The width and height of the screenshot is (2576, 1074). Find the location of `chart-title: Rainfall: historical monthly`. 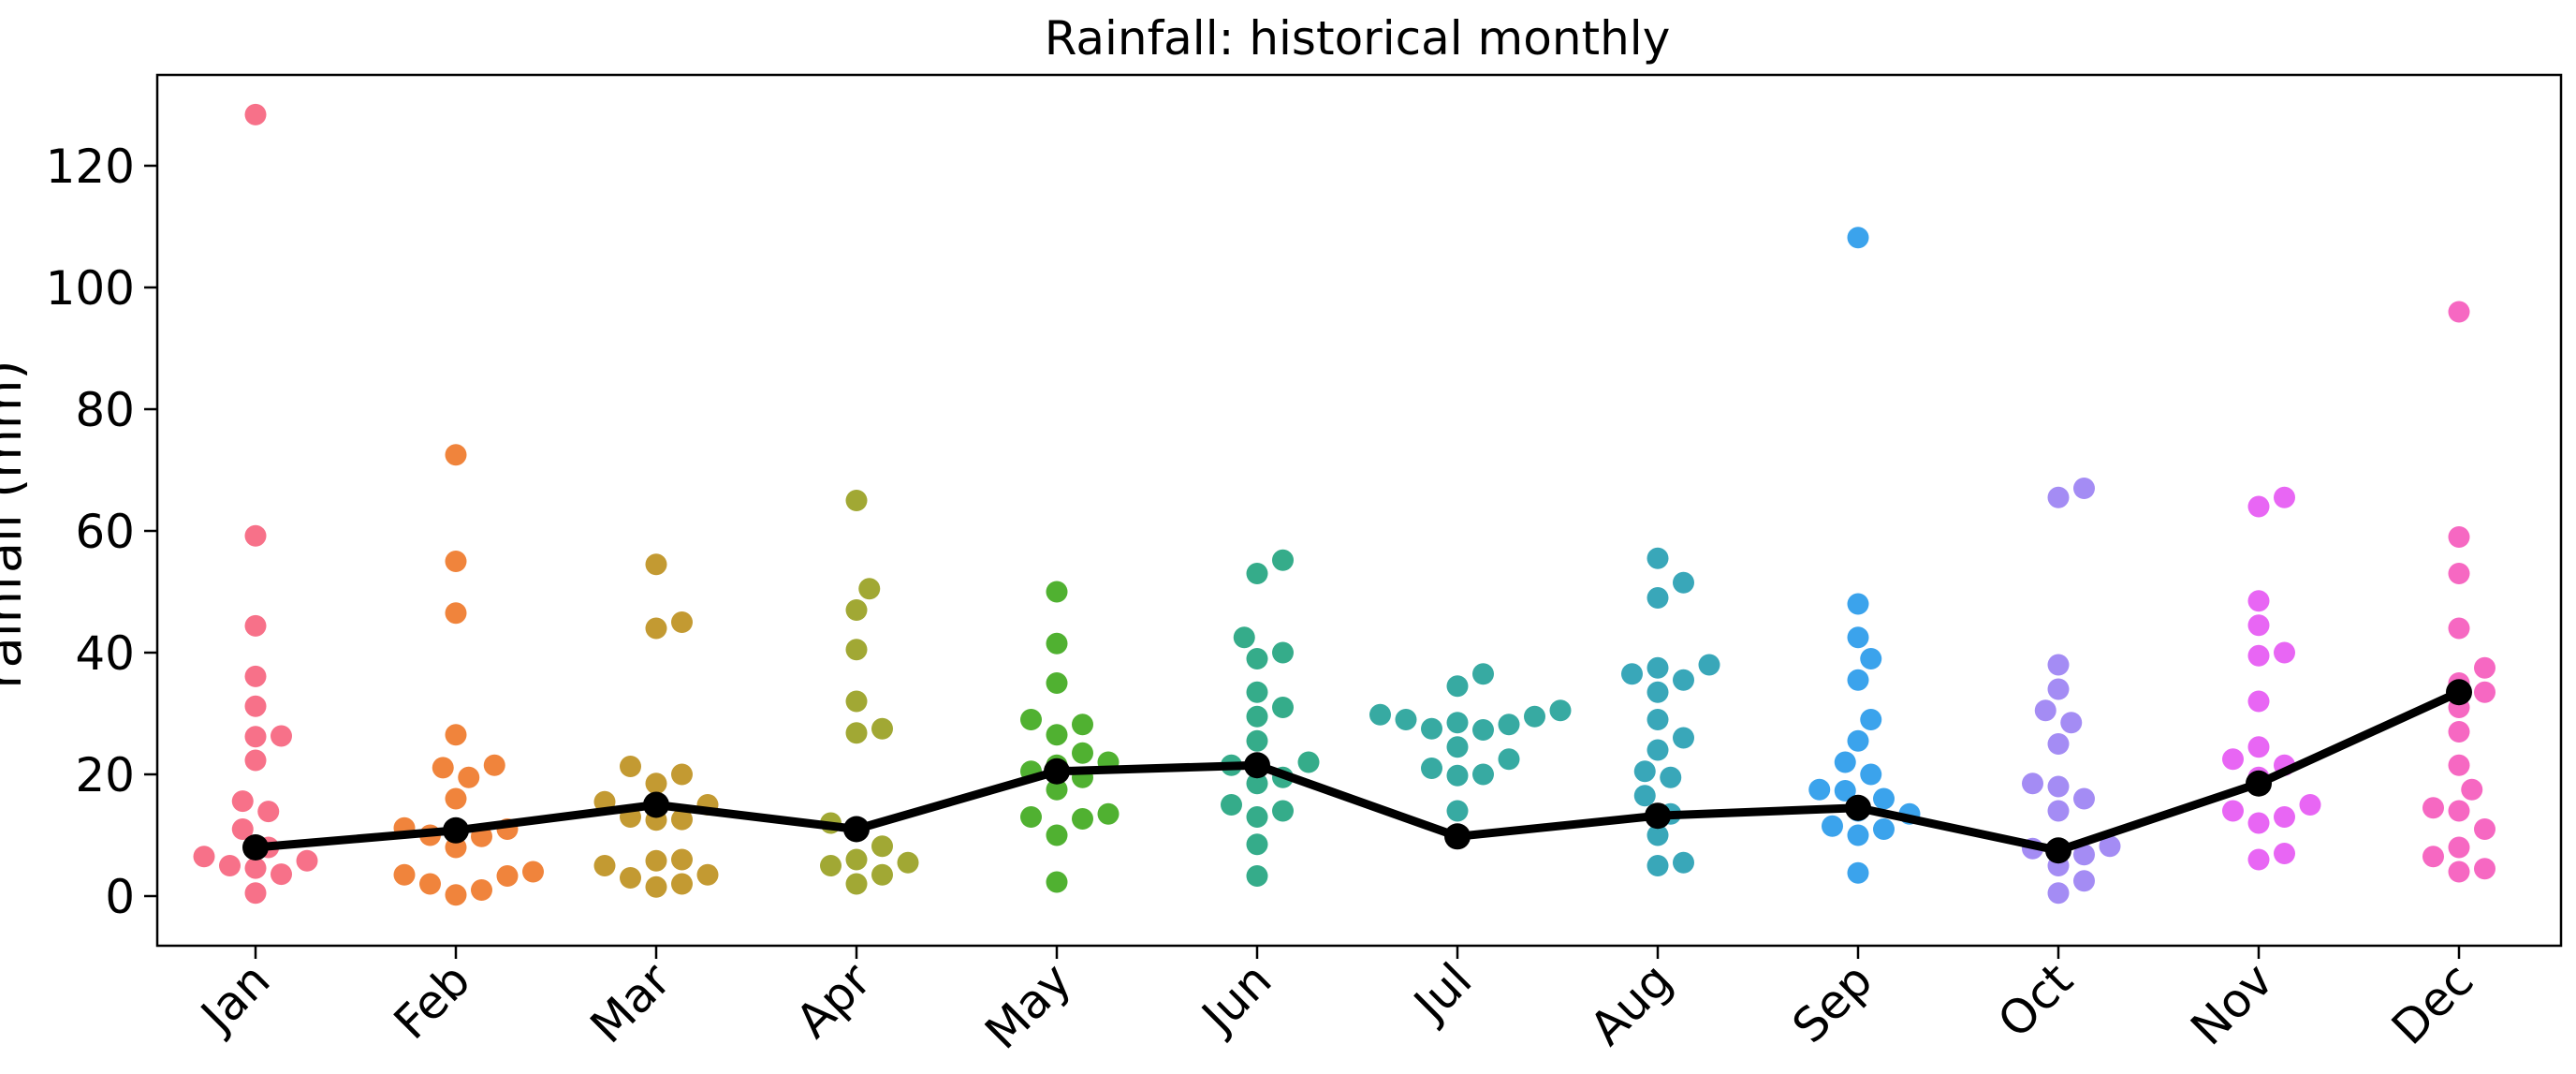

chart-title: Rainfall: historical monthly is located at coordinates (1358, 38).